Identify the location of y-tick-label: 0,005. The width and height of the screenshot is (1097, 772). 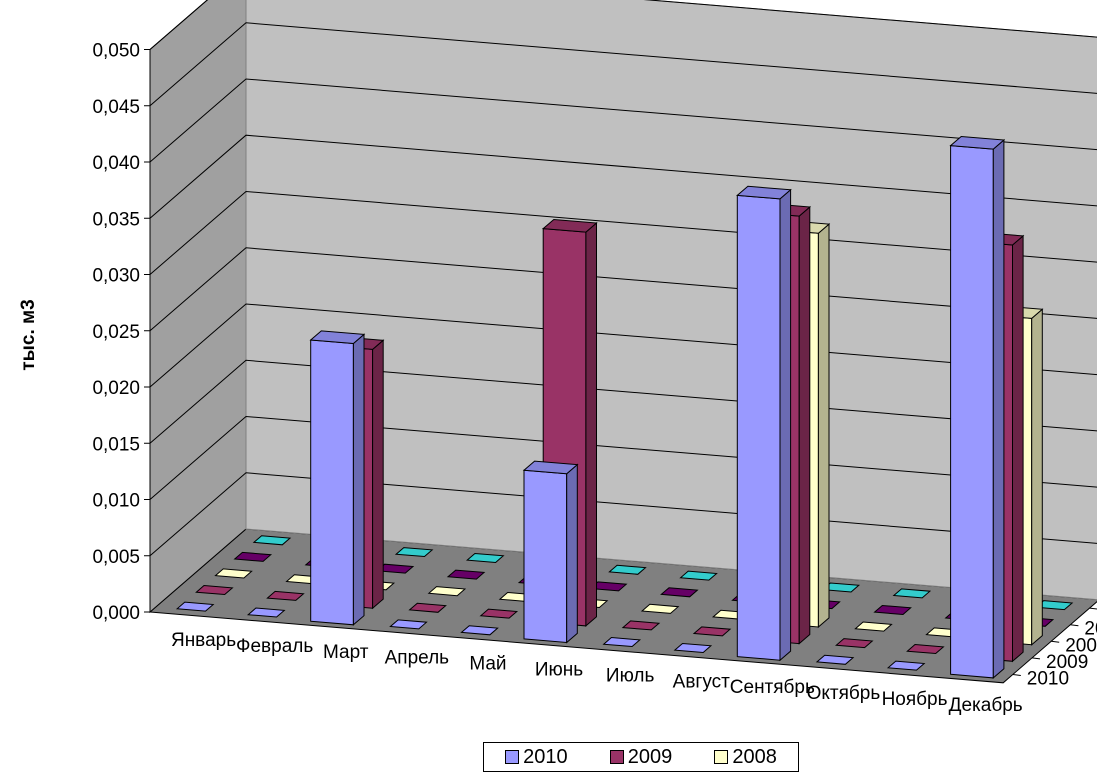
(116, 557).